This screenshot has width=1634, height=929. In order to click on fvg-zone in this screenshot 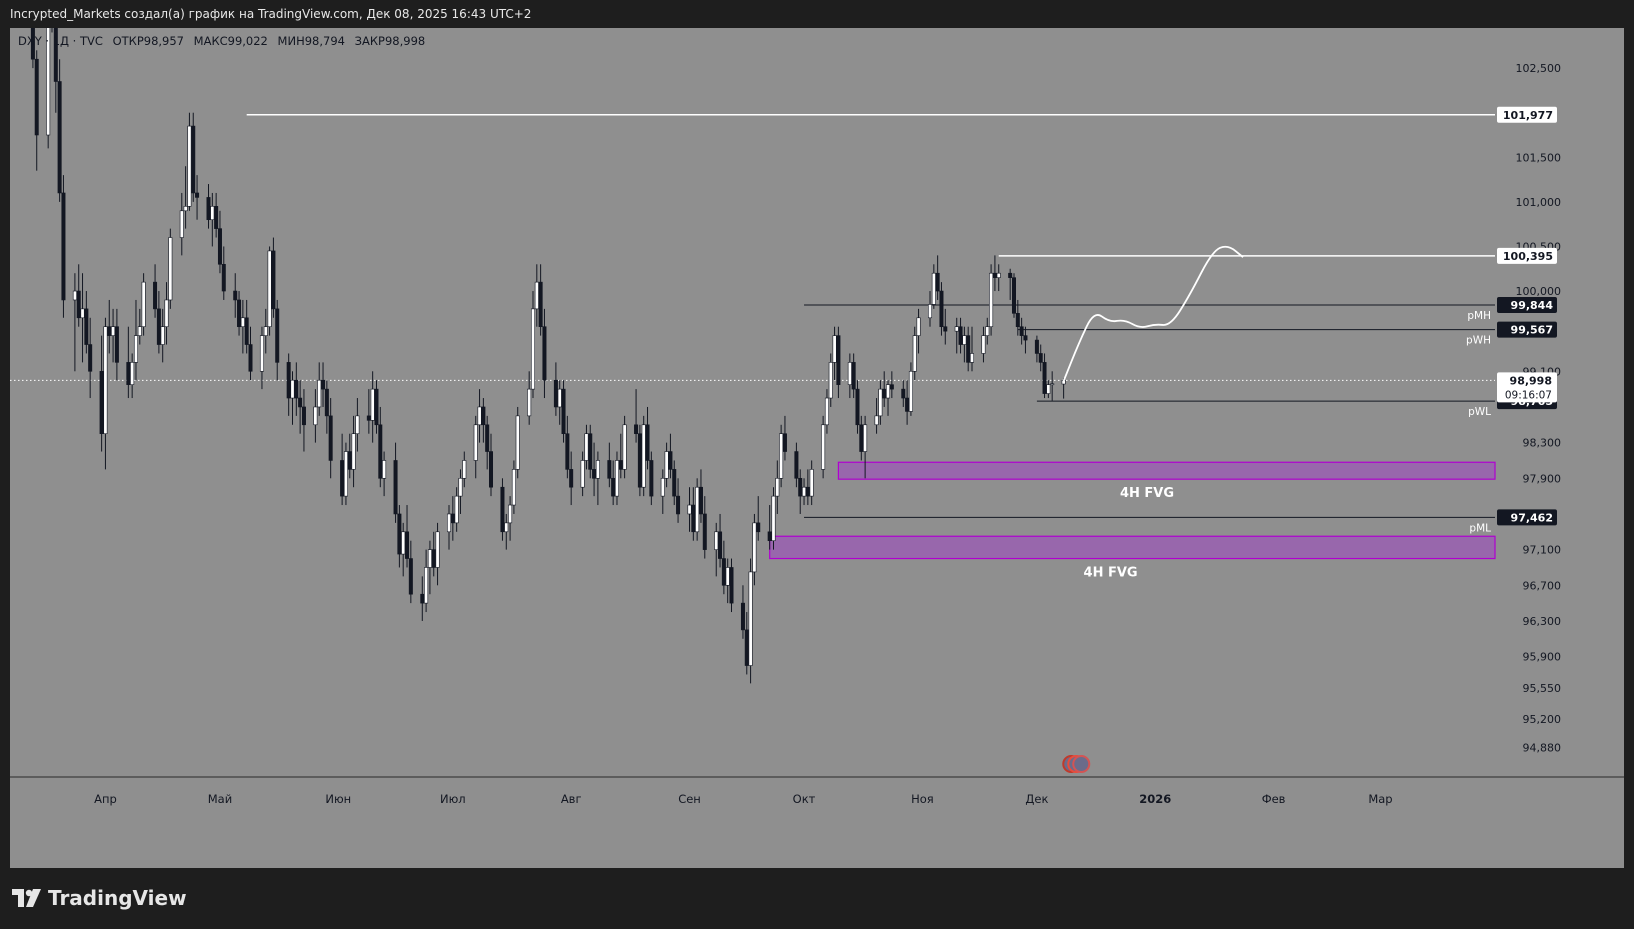, I will do `click(1132, 547)`.